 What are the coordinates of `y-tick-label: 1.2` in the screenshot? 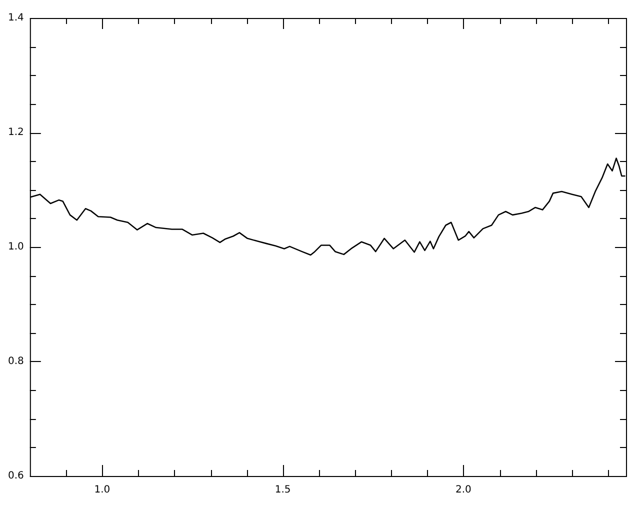 It's located at (16, 132).